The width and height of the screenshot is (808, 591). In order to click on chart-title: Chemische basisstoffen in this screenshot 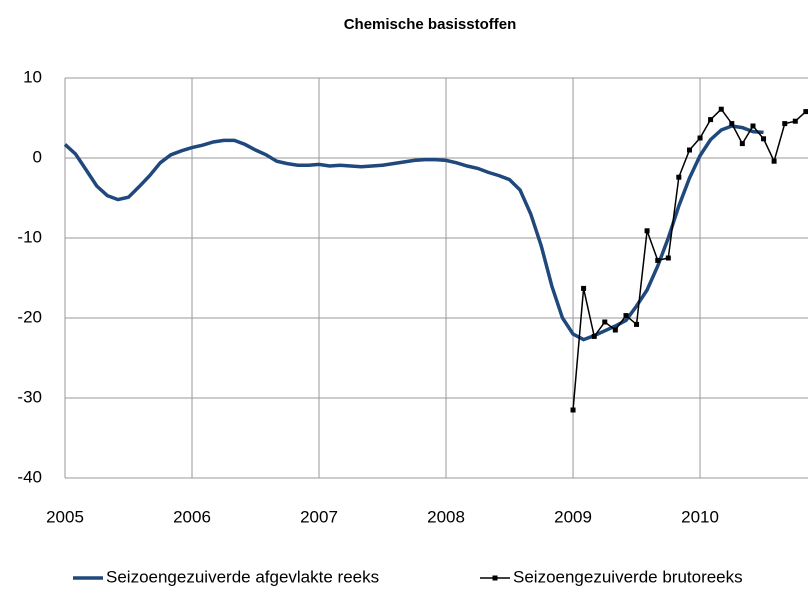, I will do `click(430, 24)`.